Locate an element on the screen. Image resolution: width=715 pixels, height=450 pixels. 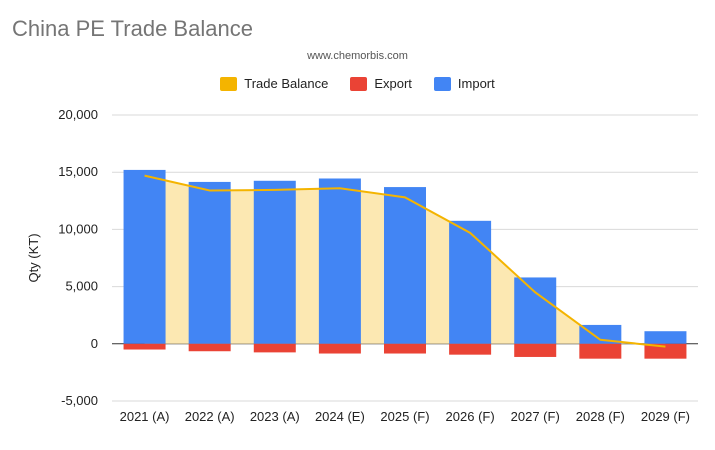
legend-item-export: Export is located at coordinates (381, 83).